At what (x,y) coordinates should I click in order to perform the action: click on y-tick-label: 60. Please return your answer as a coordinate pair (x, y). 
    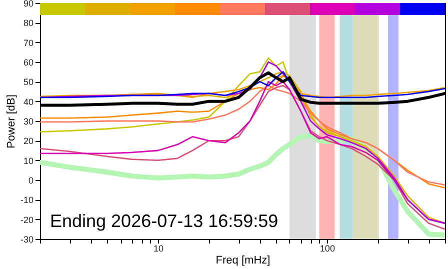
    Looking at the image, I should click on (28, 63).